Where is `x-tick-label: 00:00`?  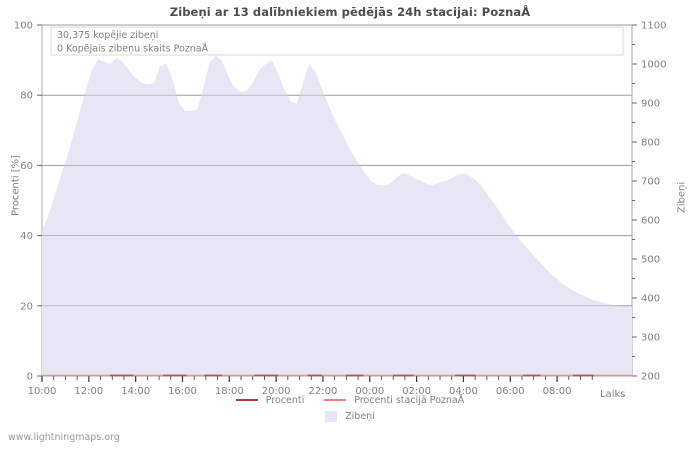 x-tick-label: 00:00 is located at coordinates (369, 391).